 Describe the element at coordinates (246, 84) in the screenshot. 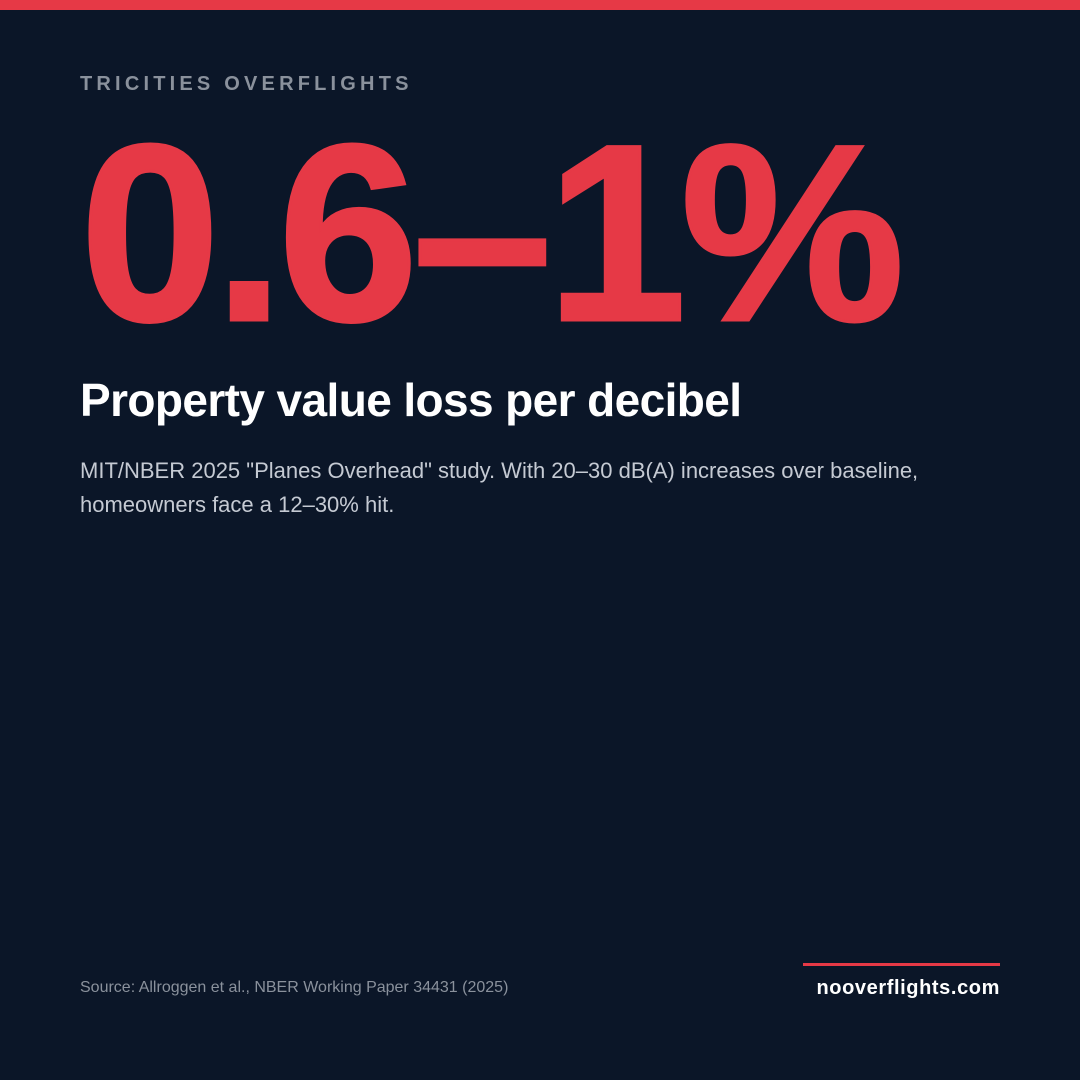

I see `kicker-label: TRICITIES OVERFLIGHTS` at that location.